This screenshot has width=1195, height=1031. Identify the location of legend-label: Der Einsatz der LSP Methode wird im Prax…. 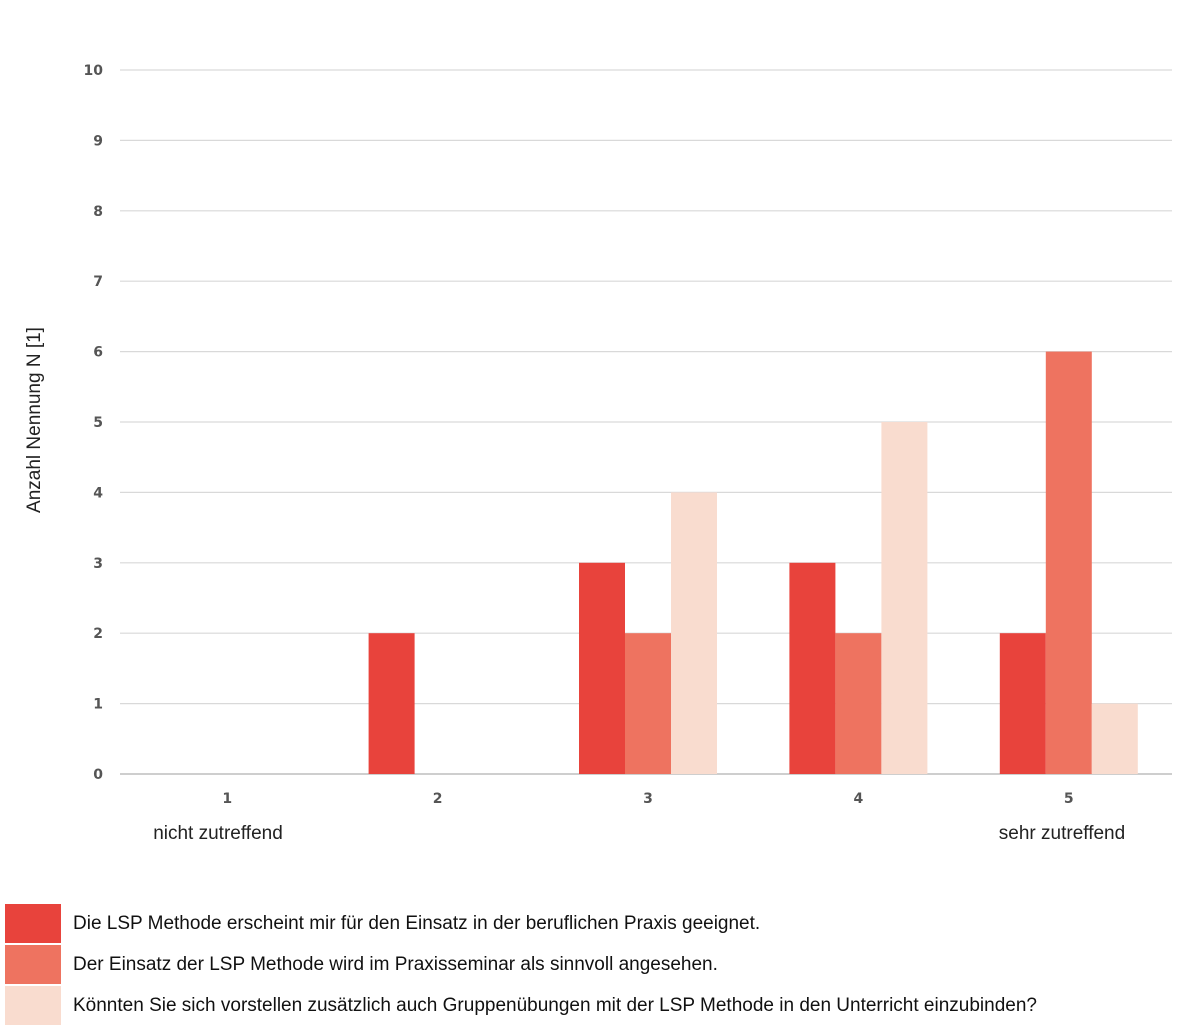
(395, 964).